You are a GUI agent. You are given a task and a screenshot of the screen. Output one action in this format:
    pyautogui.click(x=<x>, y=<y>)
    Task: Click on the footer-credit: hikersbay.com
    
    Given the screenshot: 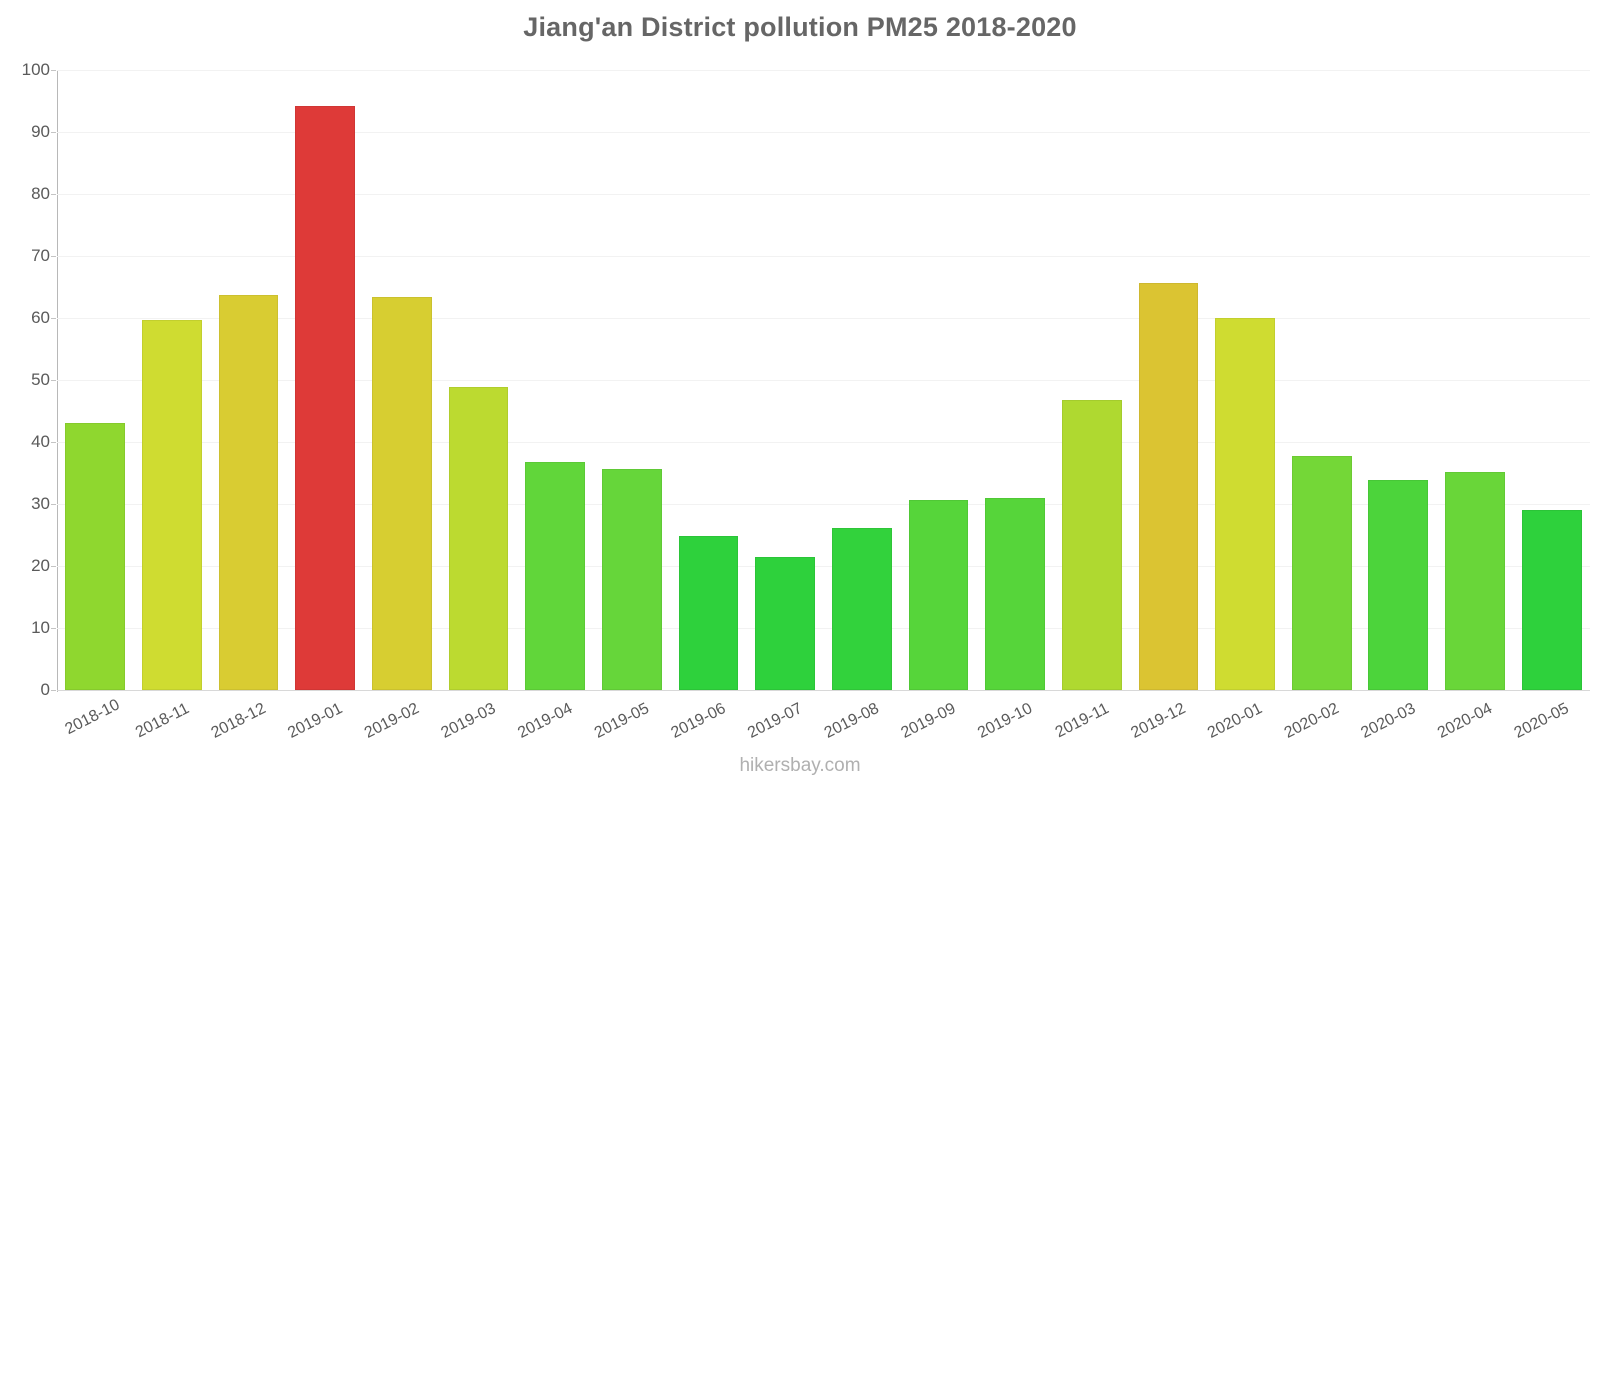 What is the action you would take?
    pyautogui.click(x=800, y=765)
    